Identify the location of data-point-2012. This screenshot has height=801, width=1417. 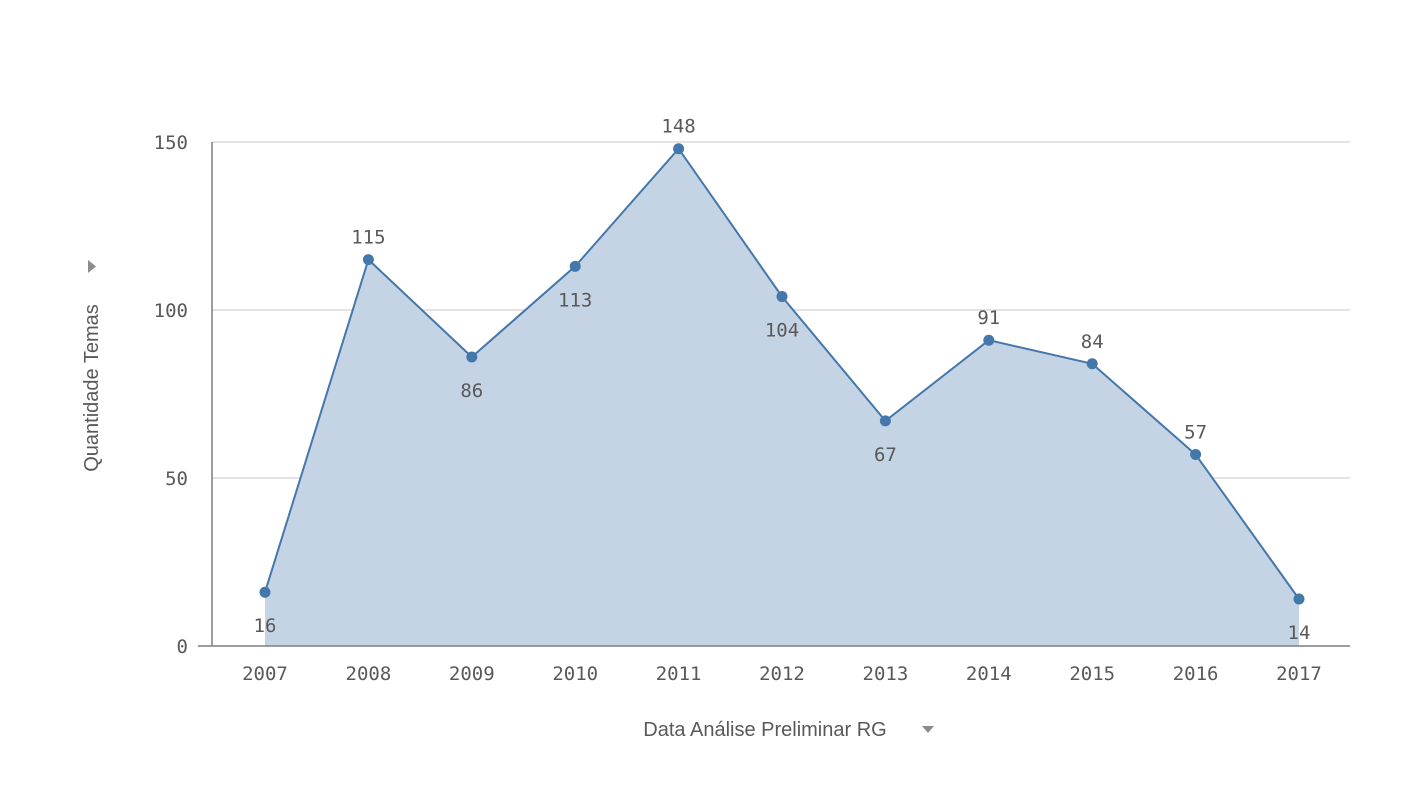
(782, 297).